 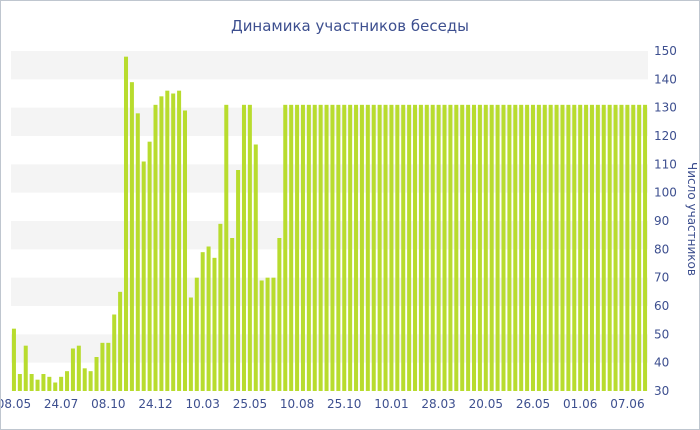 I want to click on y-tick-label: 120, so click(x=665, y=136).